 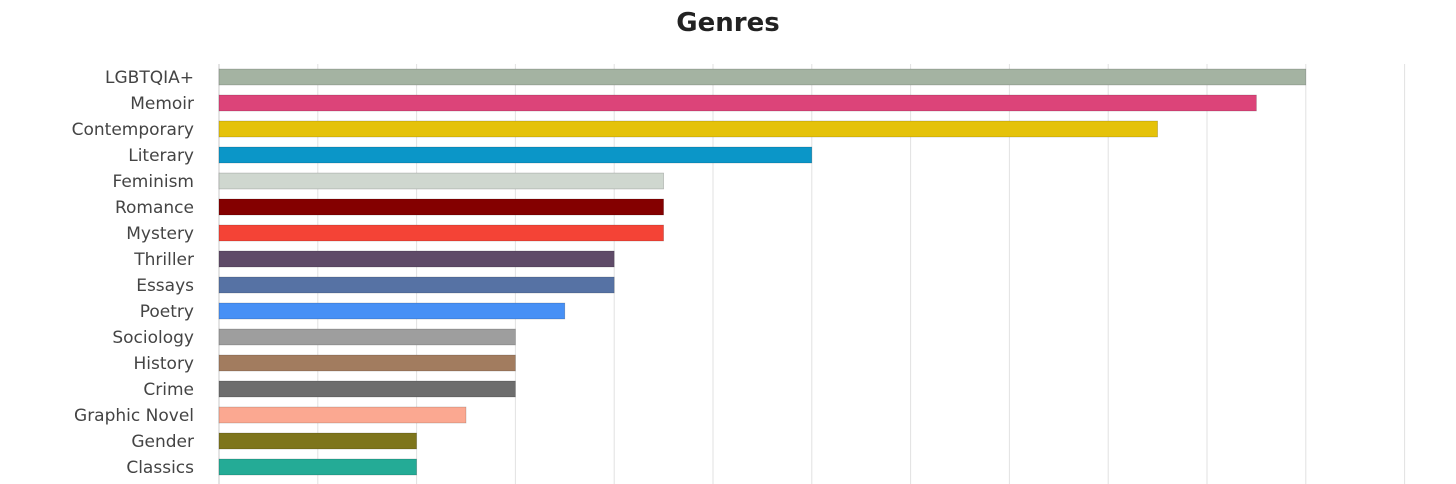 What do you see at coordinates (149, 78) in the screenshot?
I see `category-label: LGBTQIA+` at bounding box center [149, 78].